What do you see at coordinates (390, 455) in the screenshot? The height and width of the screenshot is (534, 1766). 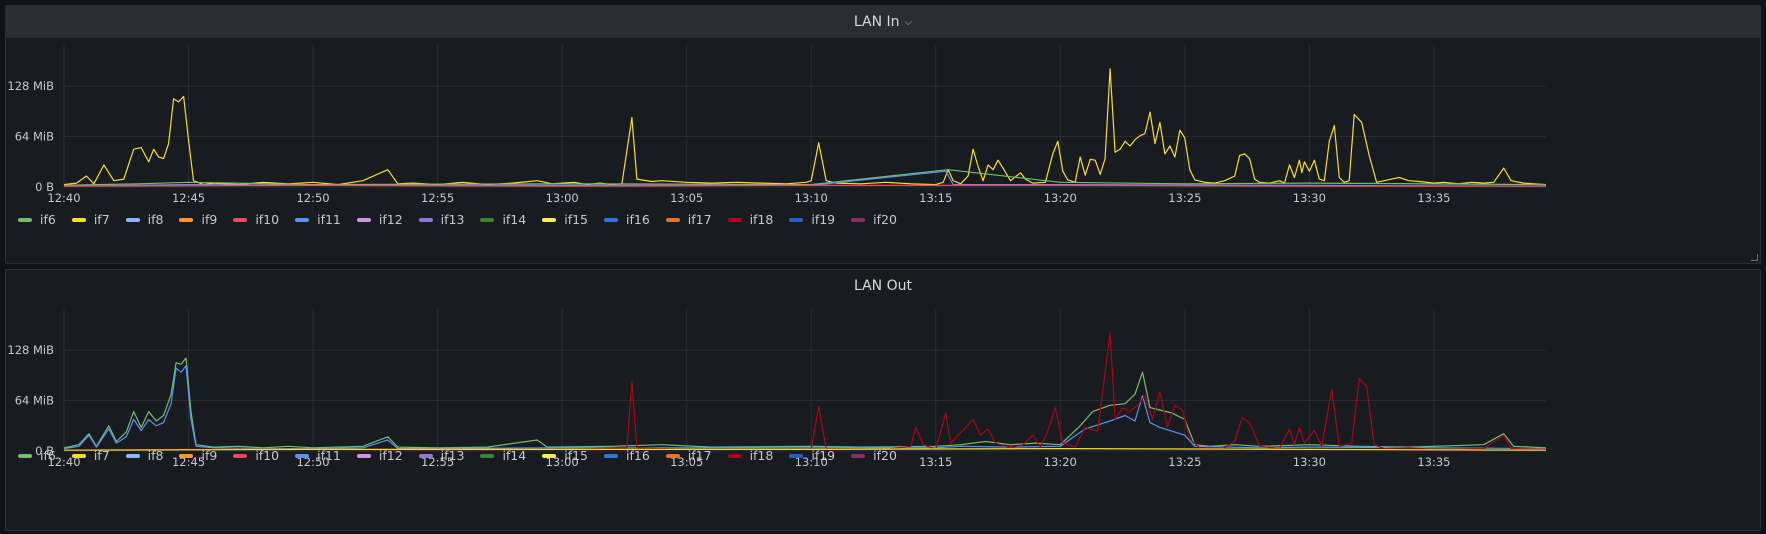 I see `legend-label: if12` at bounding box center [390, 455].